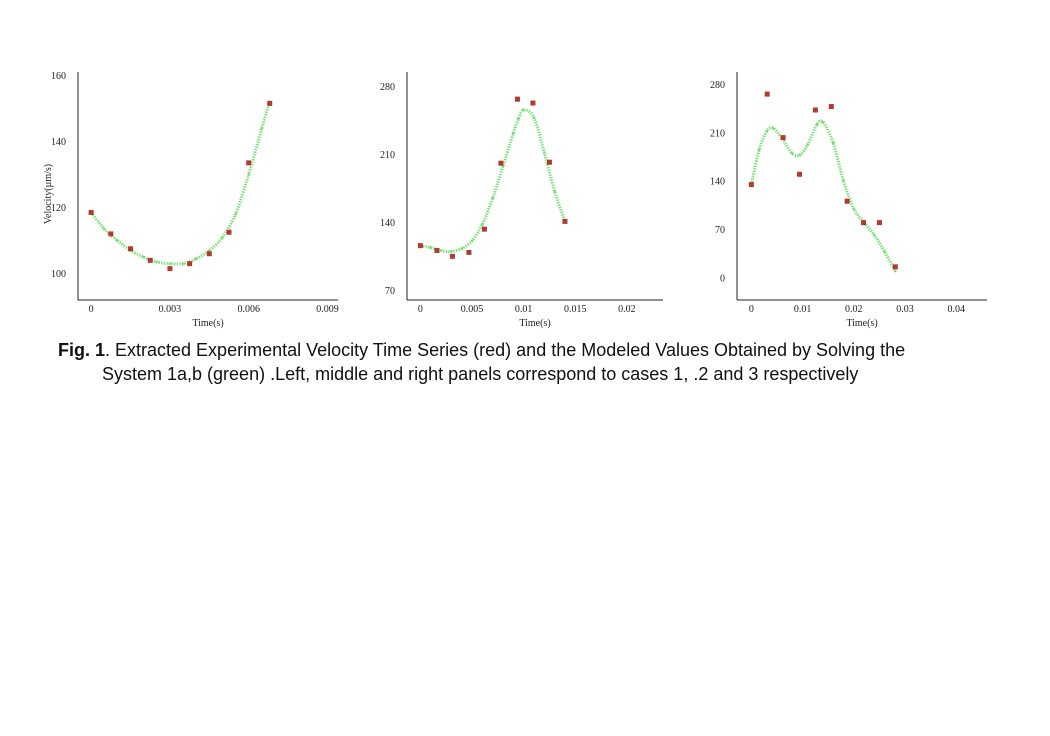 The image size is (1050, 736). What do you see at coordinates (905, 309) in the screenshot?
I see `x-tick-label: 0.03` at bounding box center [905, 309].